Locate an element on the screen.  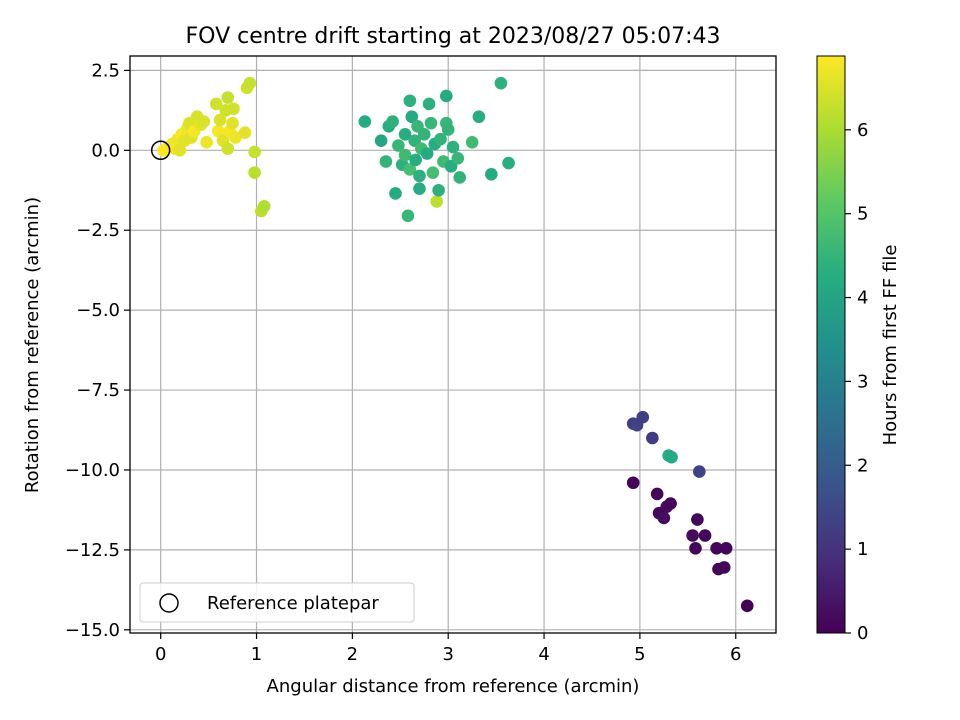
legend: Reference platepar is located at coordinates (277, 602).